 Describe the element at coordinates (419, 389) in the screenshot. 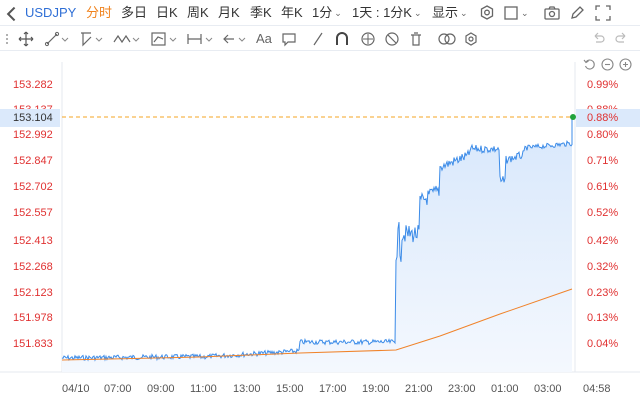

I see `time-axis-label: 21:00` at that location.